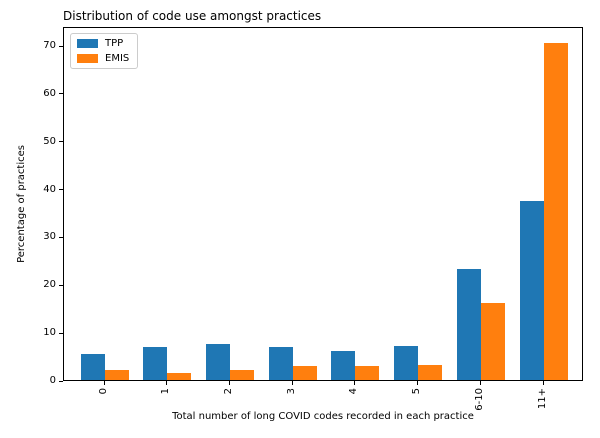 This screenshot has width=600, height=438. I want to click on x-tick-label: 1, so click(166, 391).